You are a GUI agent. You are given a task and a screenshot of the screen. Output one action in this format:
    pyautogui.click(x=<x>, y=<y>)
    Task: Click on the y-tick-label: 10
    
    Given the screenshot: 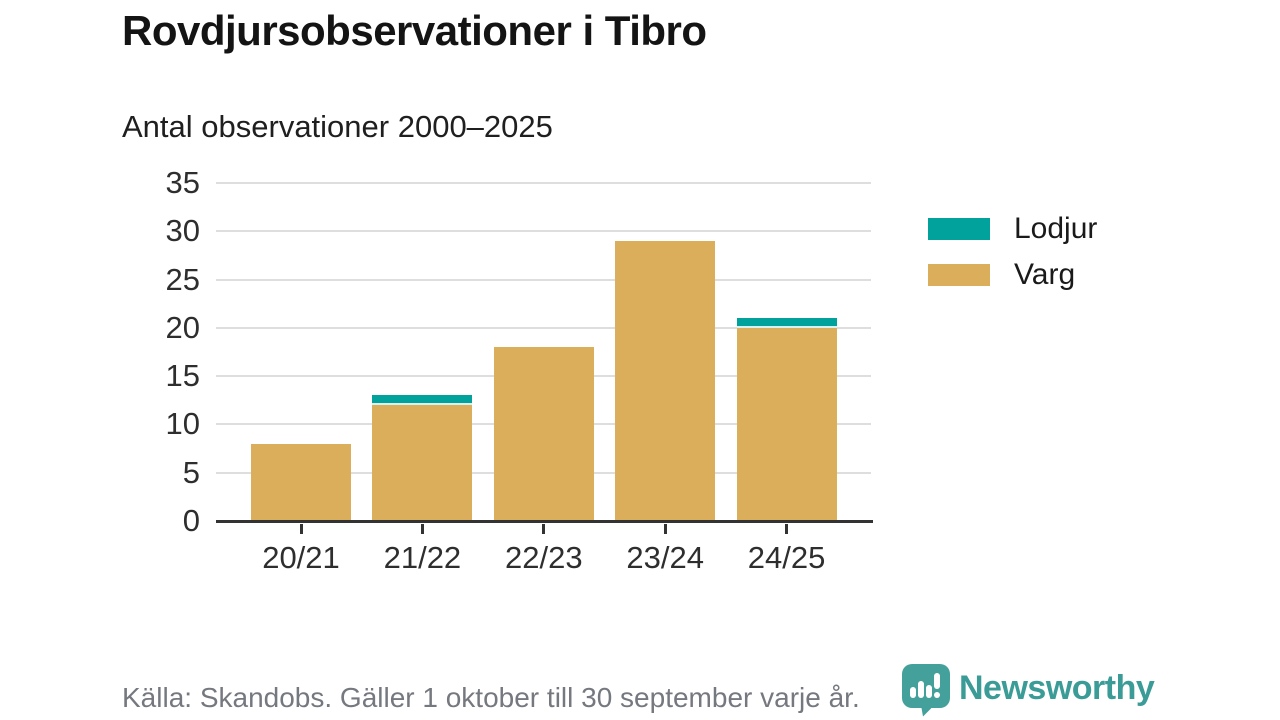 What is the action you would take?
    pyautogui.click(x=182, y=424)
    